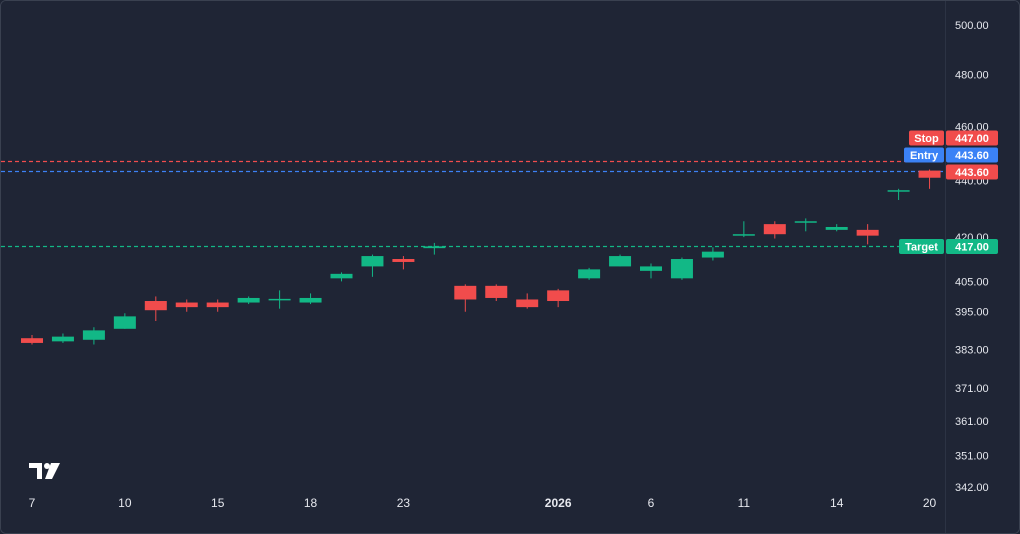  I want to click on time-axis: 7 10 15 18 23 2026 6 11 14 20, so click(483, 503).